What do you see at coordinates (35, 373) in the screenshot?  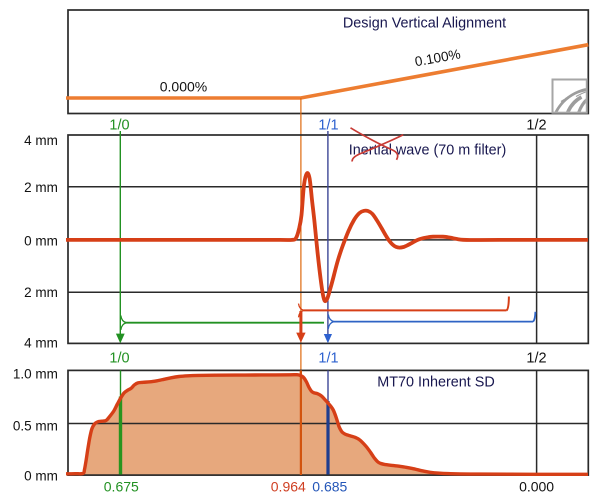 I see `svg-text: 1.0 mm` at bounding box center [35, 373].